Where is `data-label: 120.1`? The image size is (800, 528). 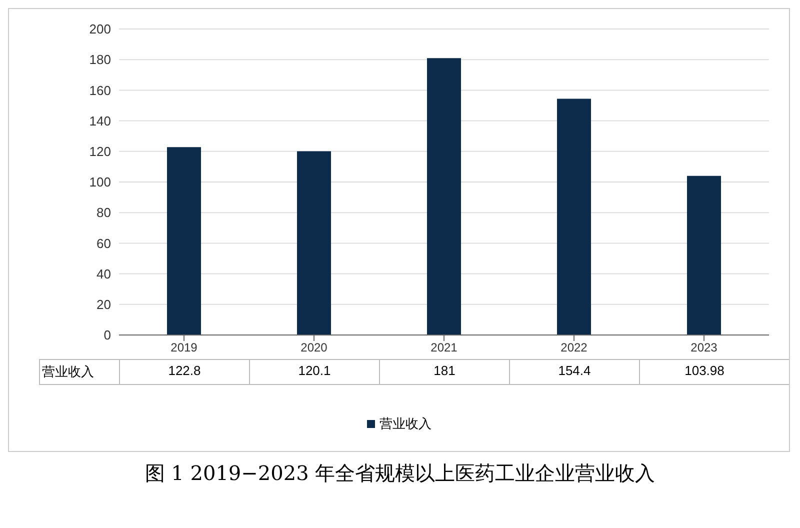
data-label: 120.1 is located at coordinates (314, 372).